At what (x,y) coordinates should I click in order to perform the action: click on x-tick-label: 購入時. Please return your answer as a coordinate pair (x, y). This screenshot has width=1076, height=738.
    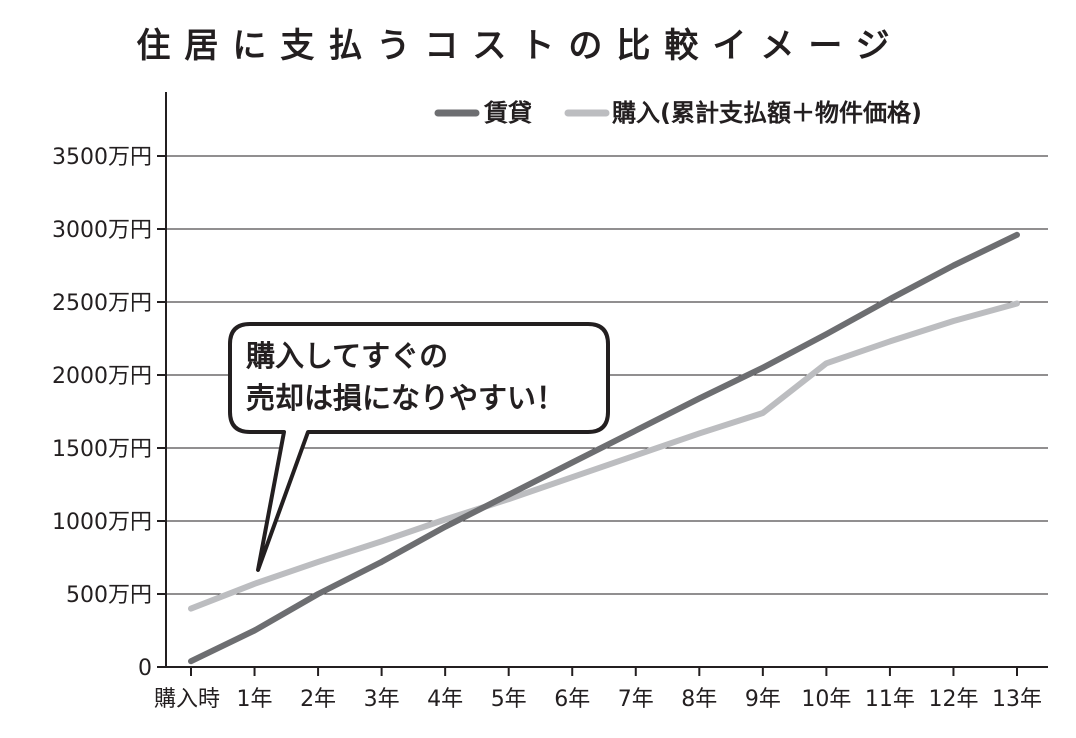
    Looking at the image, I should click on (187, 699).